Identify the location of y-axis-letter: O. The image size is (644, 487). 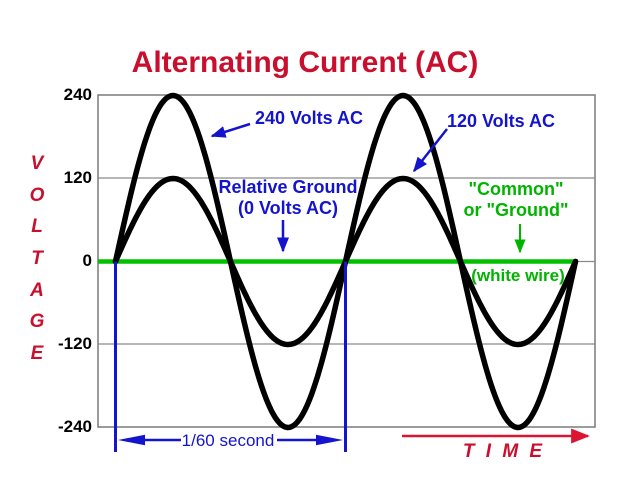
(37, 195).